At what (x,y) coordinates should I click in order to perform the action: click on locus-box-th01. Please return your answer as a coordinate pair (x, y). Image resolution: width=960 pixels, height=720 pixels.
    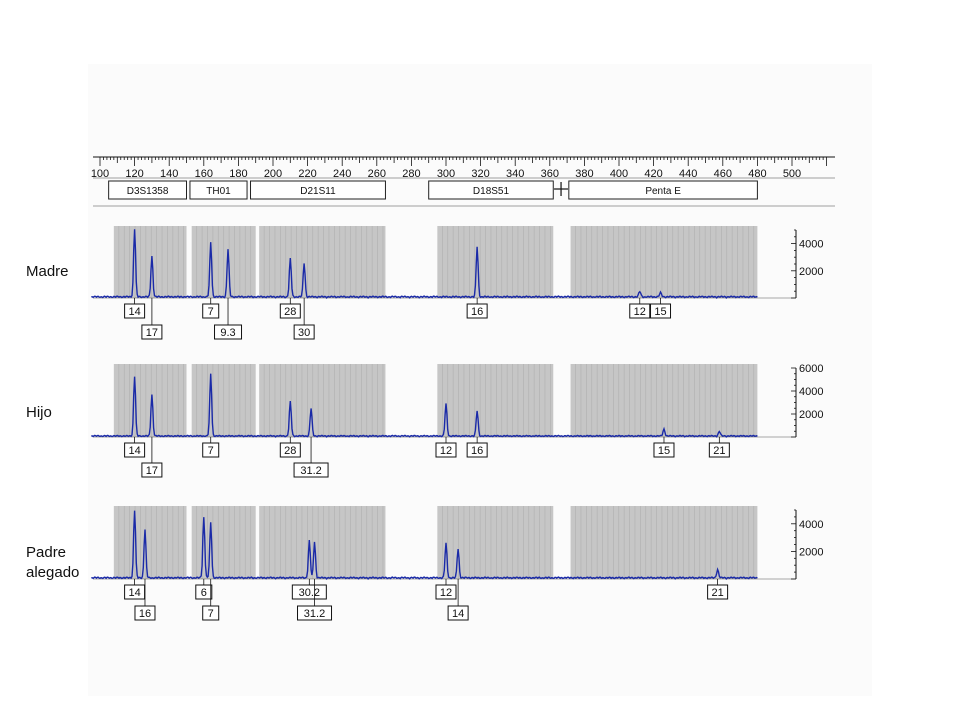
    Looking at the image, I should click on (218, 190).